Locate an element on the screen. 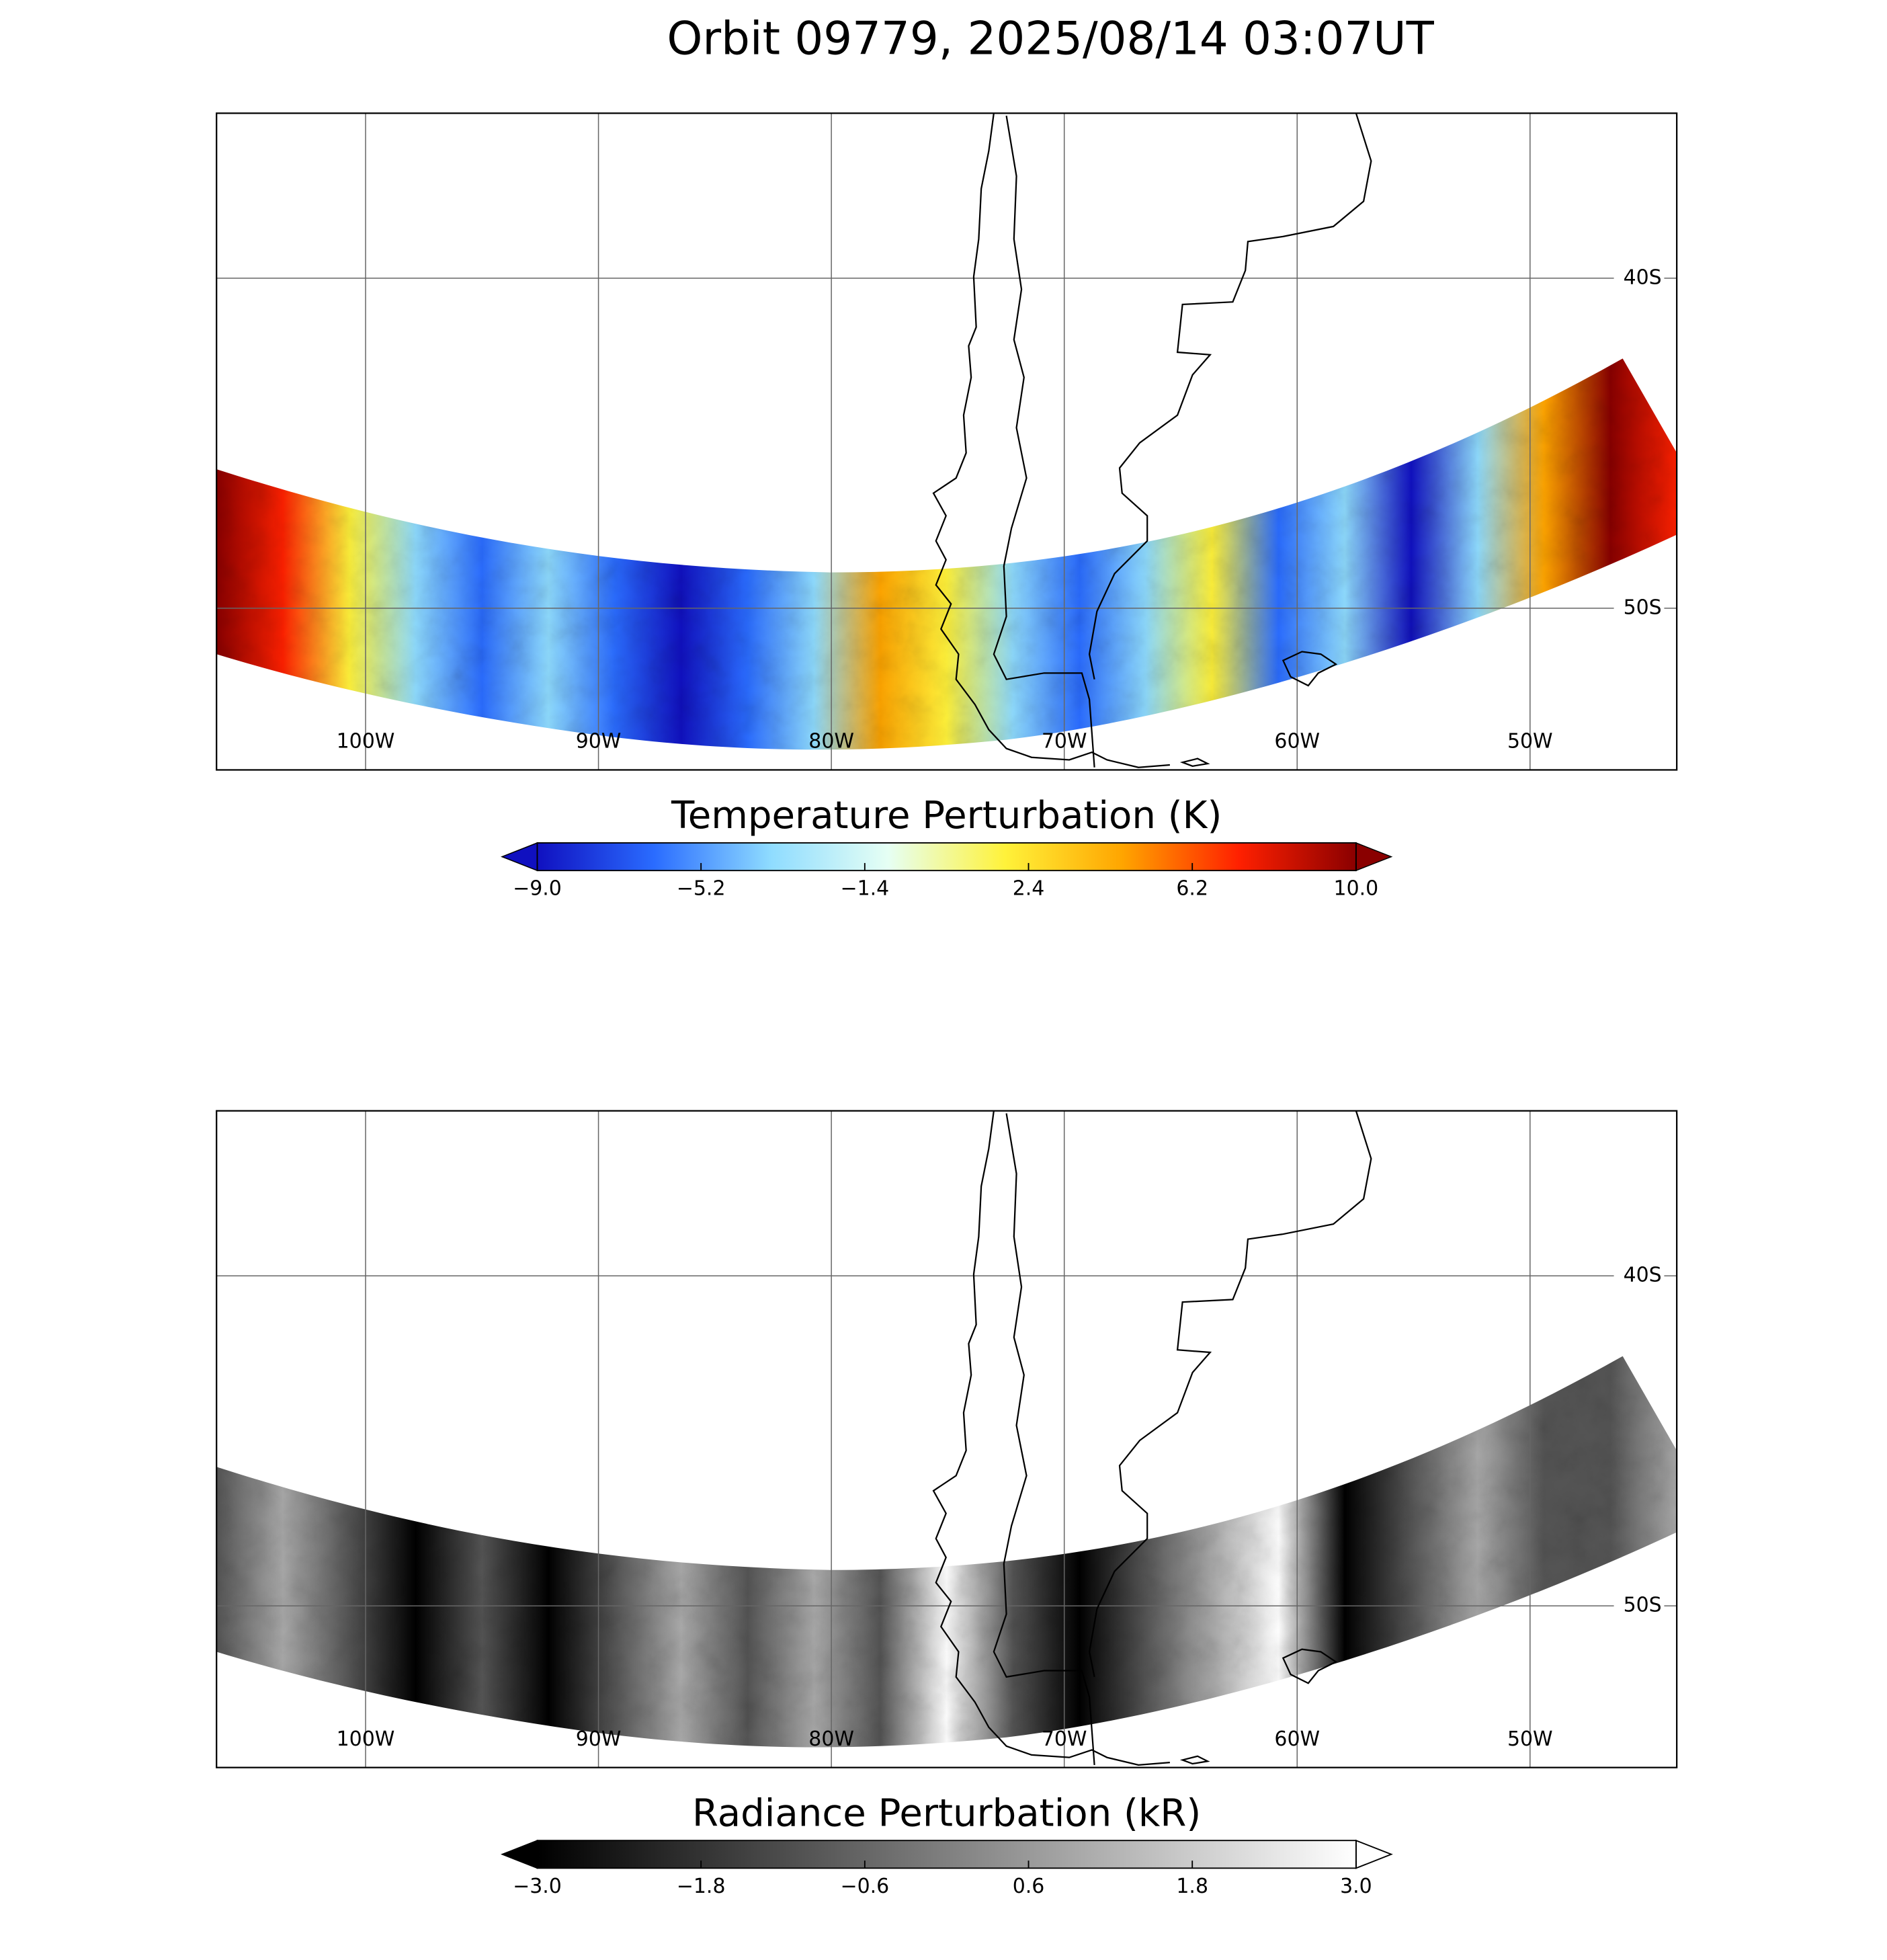 The height and width of the screenshot is (1960, 1887). colorbar-tick-label: −1.8 is located at coordinates (701, 1886).